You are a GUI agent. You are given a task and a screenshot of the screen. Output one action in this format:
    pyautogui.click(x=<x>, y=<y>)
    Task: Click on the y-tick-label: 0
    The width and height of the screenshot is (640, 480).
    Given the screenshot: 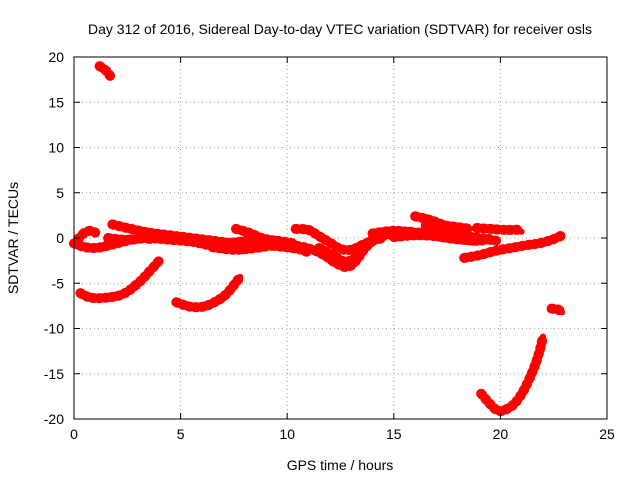 What is the action you would take?
    pyautogui.click(x=60, y=238)
    